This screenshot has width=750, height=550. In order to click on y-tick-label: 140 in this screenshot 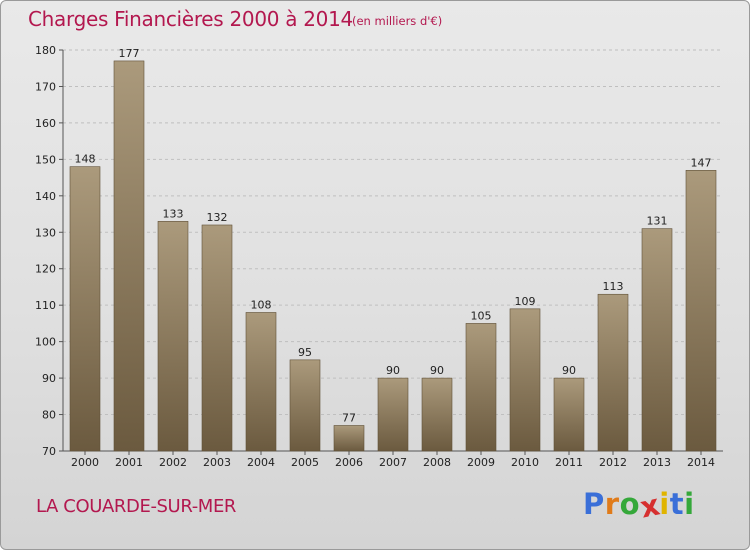, I will do `click(45, 196)`.